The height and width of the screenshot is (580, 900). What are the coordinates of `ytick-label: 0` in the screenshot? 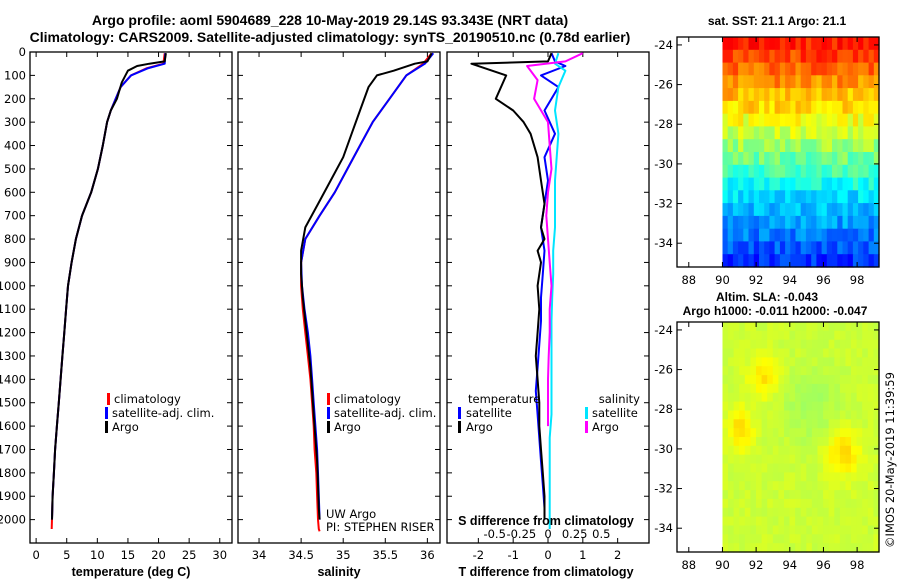 It's located at (22, 52).